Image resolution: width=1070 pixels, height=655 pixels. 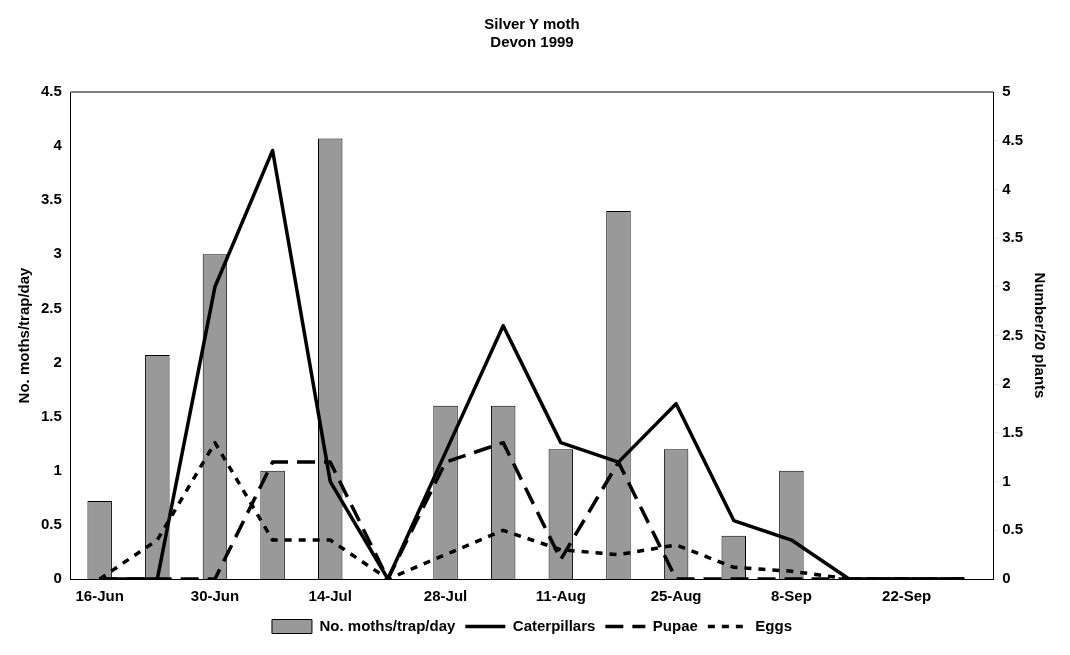 I want to click on y2-tick-label: 5, so click(x=1006, y=91).